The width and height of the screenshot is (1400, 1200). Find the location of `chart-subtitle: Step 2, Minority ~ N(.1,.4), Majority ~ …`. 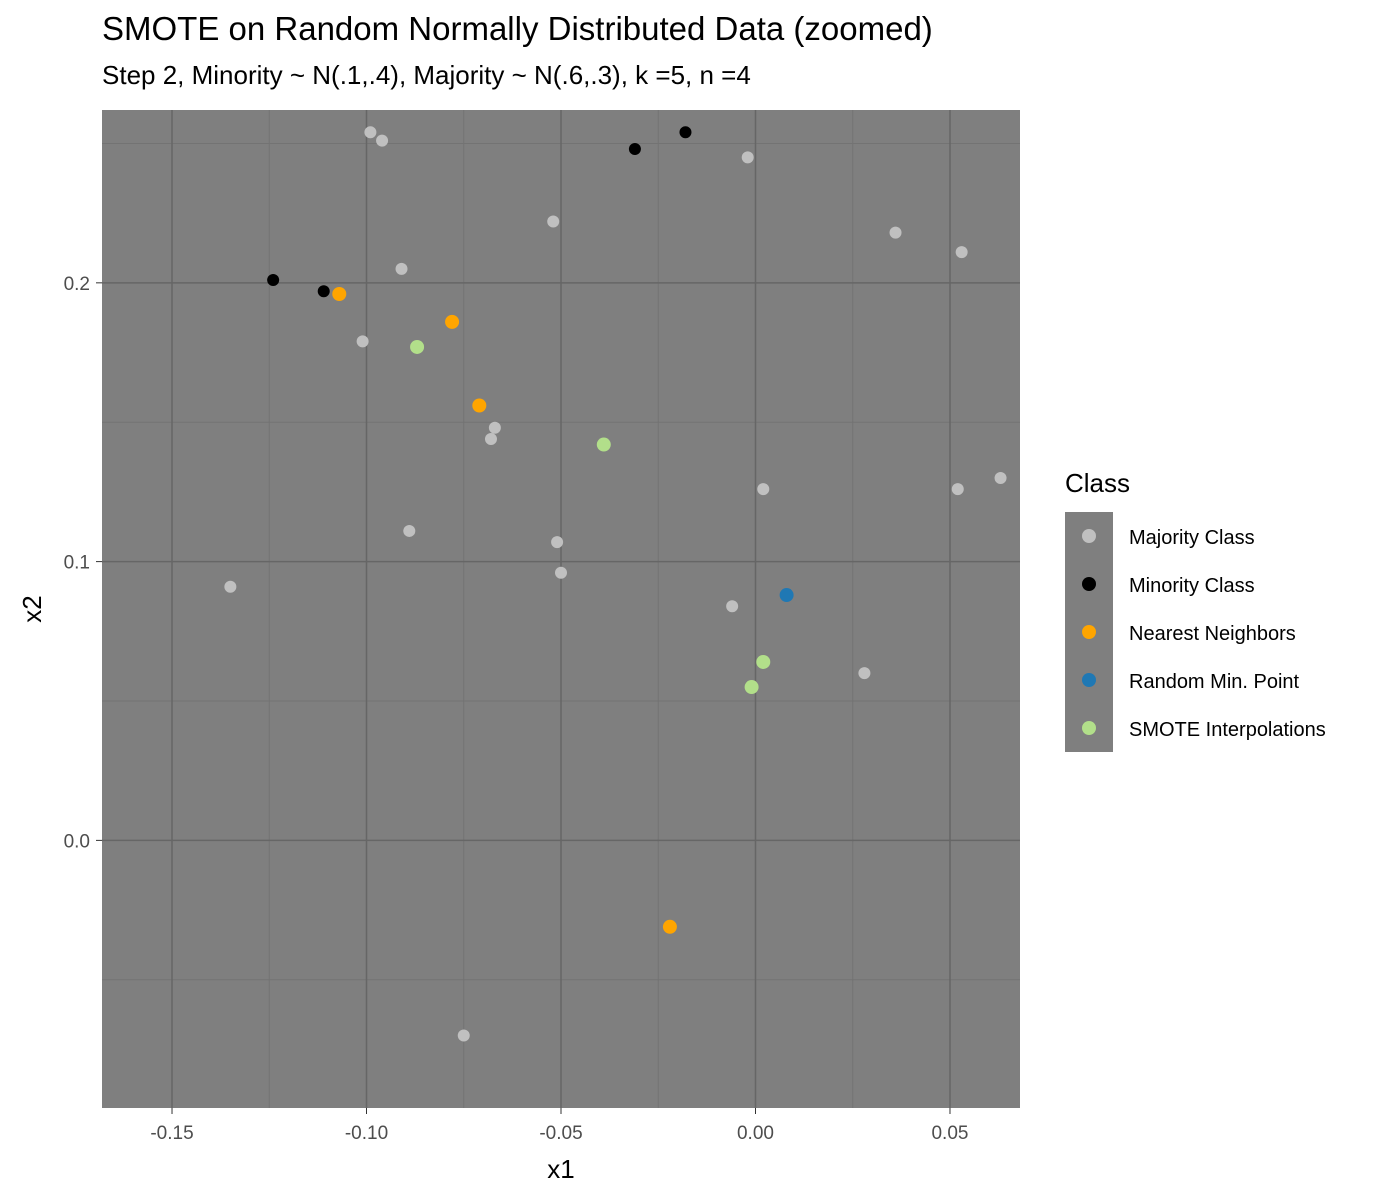

chart-subtitle: Step 2, Minority ~ N(.1,.4), Majority ~ … is located at coordinates (426, 75).